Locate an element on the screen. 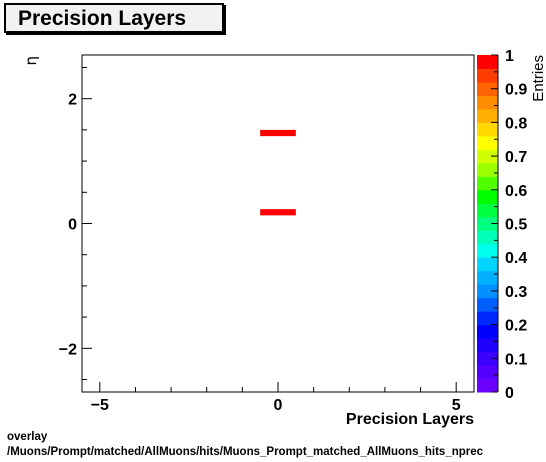  z-tick-label: 0.8 is located at coordinates (516, 123).